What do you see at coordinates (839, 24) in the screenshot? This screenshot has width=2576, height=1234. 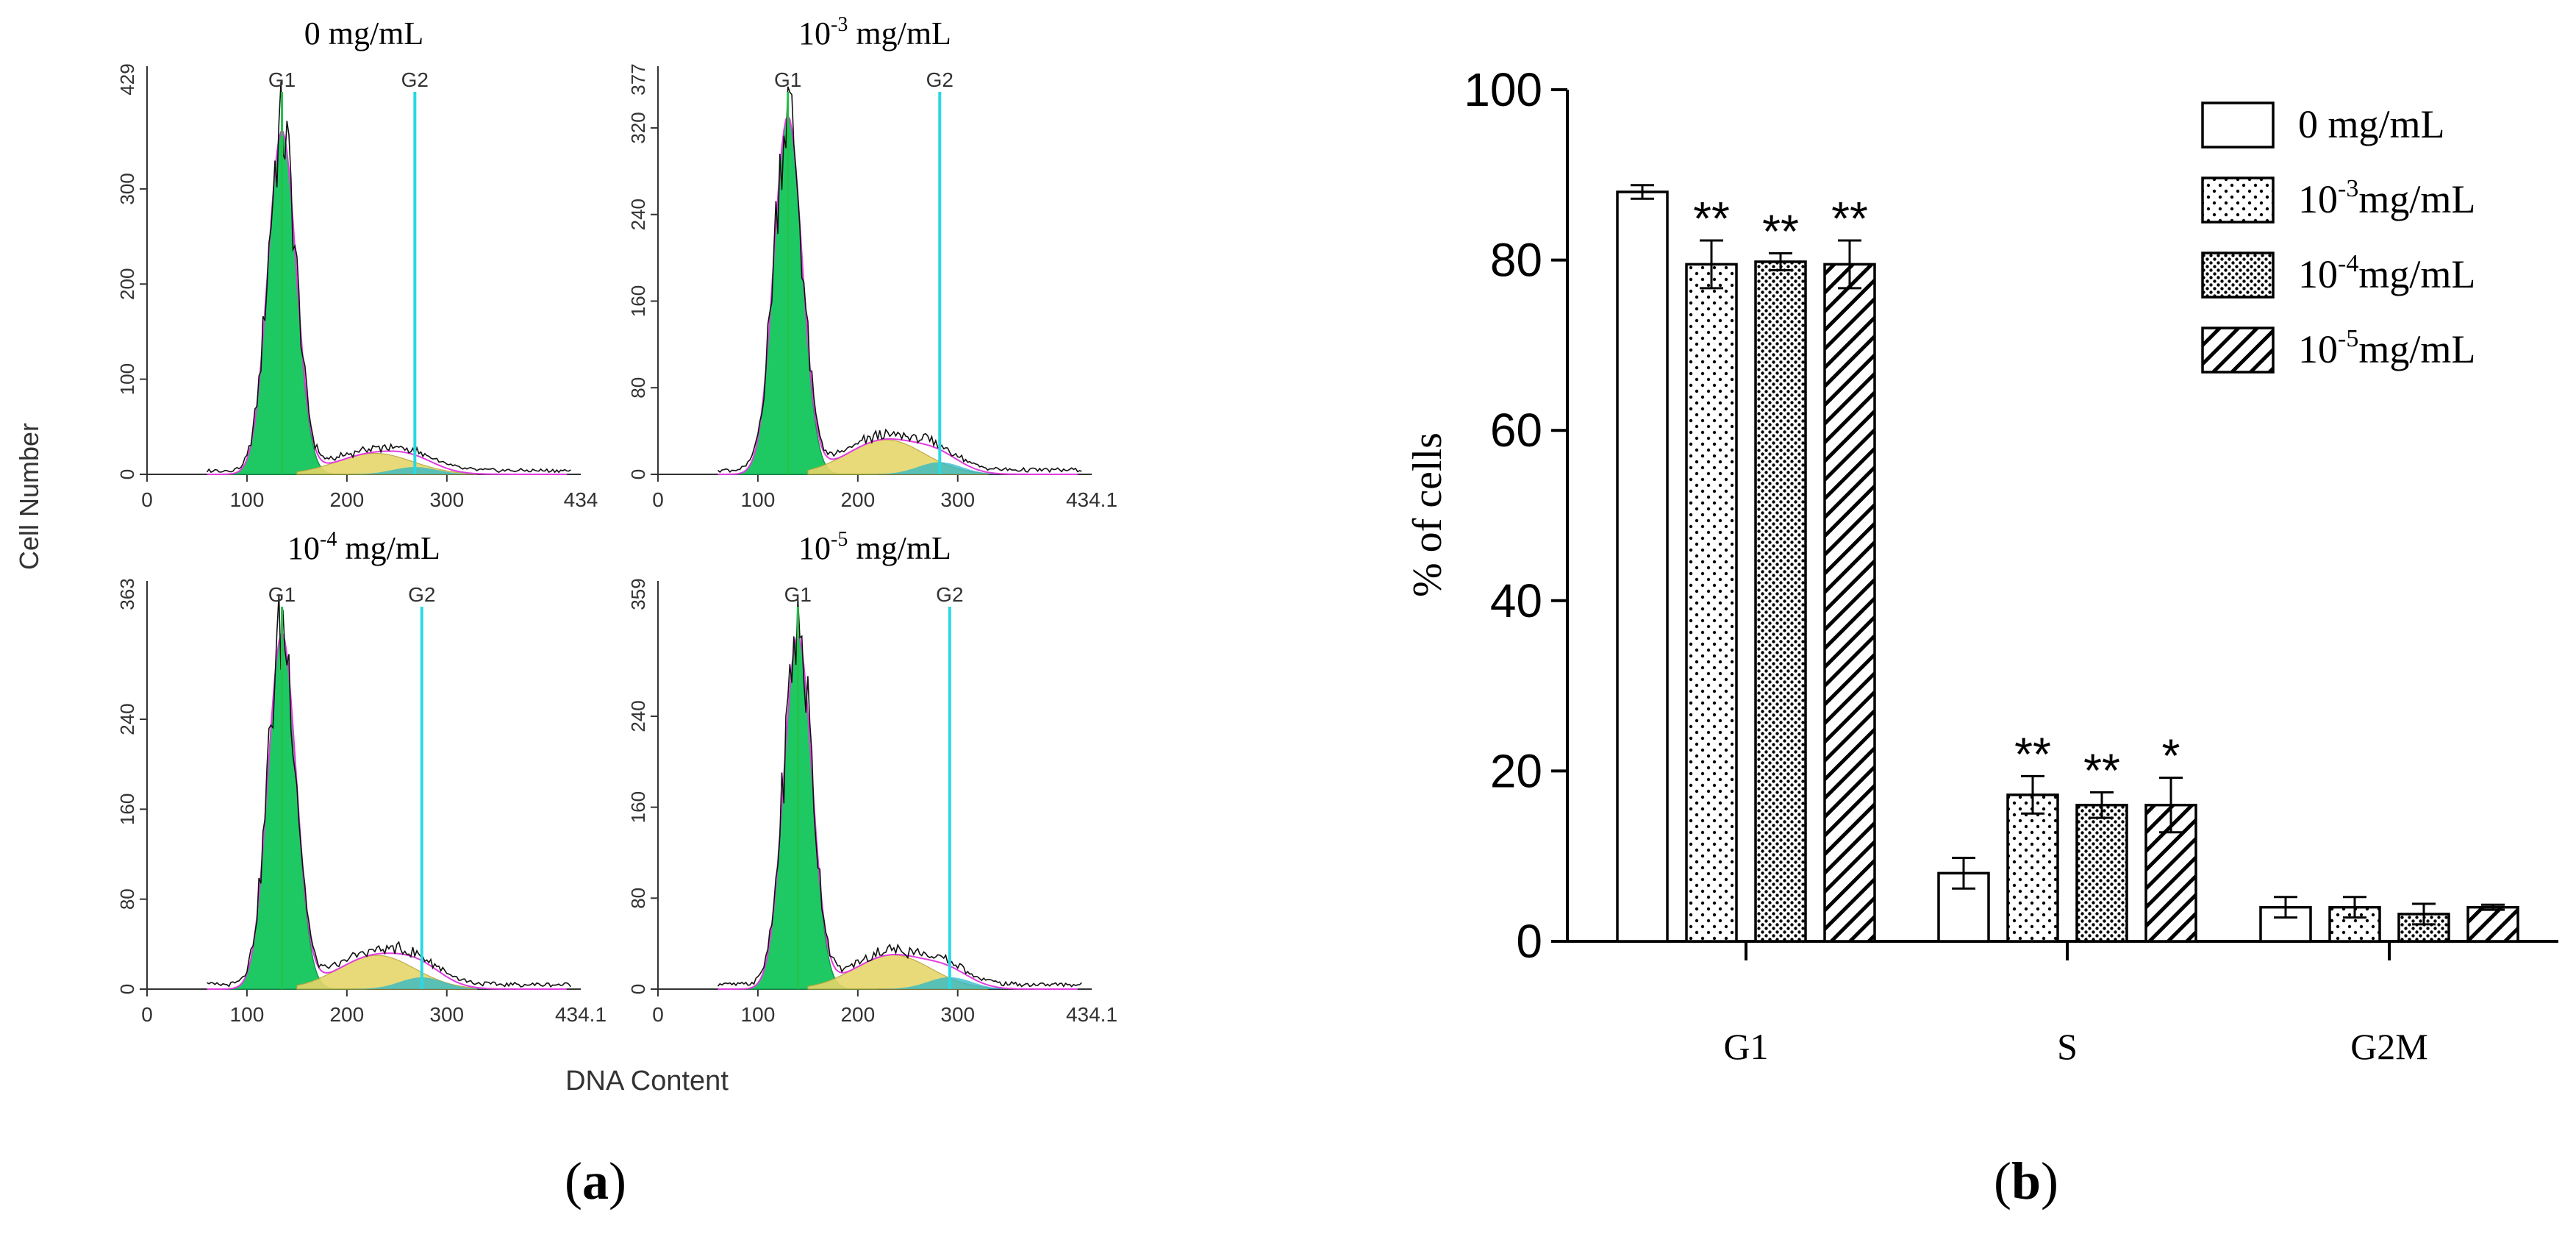 I see `histogram-title-exponent: -3` at bounding box center [839, 24].